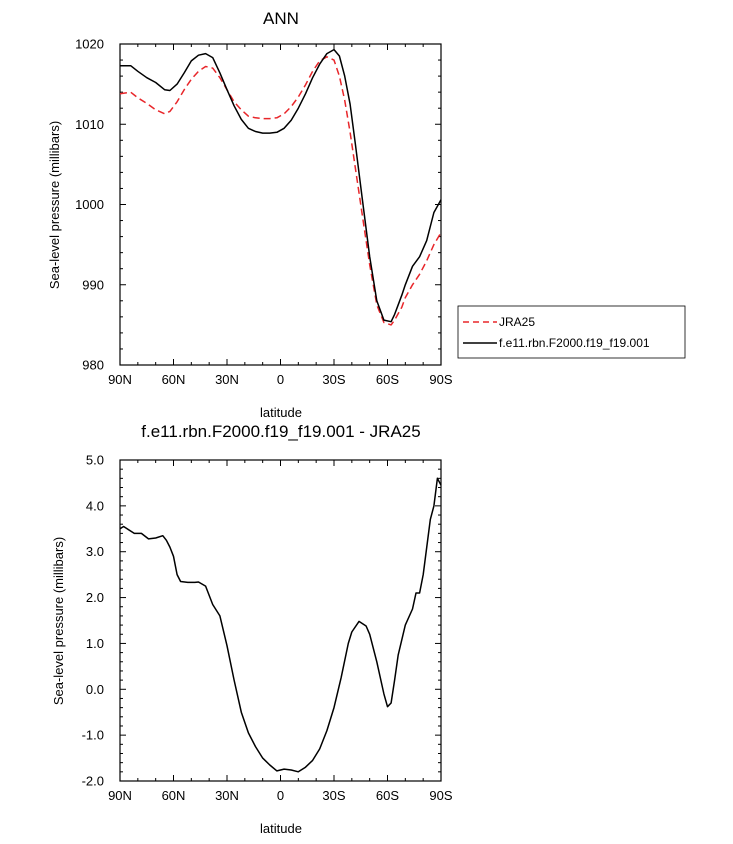  What do you see at coordinates (517, 322) in the screenshot?
I see `legend-label-jra25: JRA25` at bounding box center [517, 322].